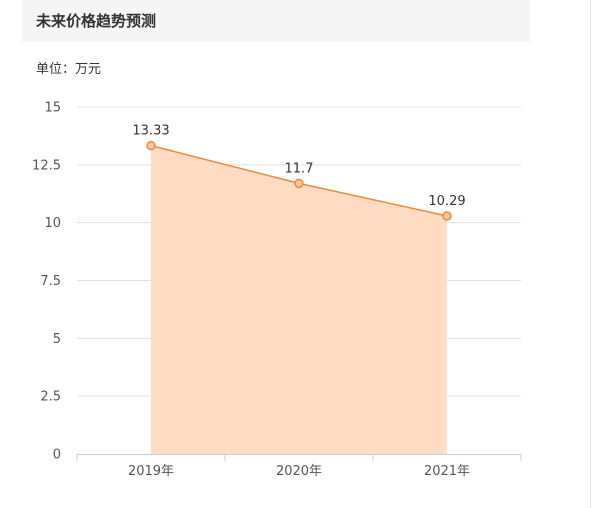  I want to click on y-tick-label: 5, so click(57, 339).